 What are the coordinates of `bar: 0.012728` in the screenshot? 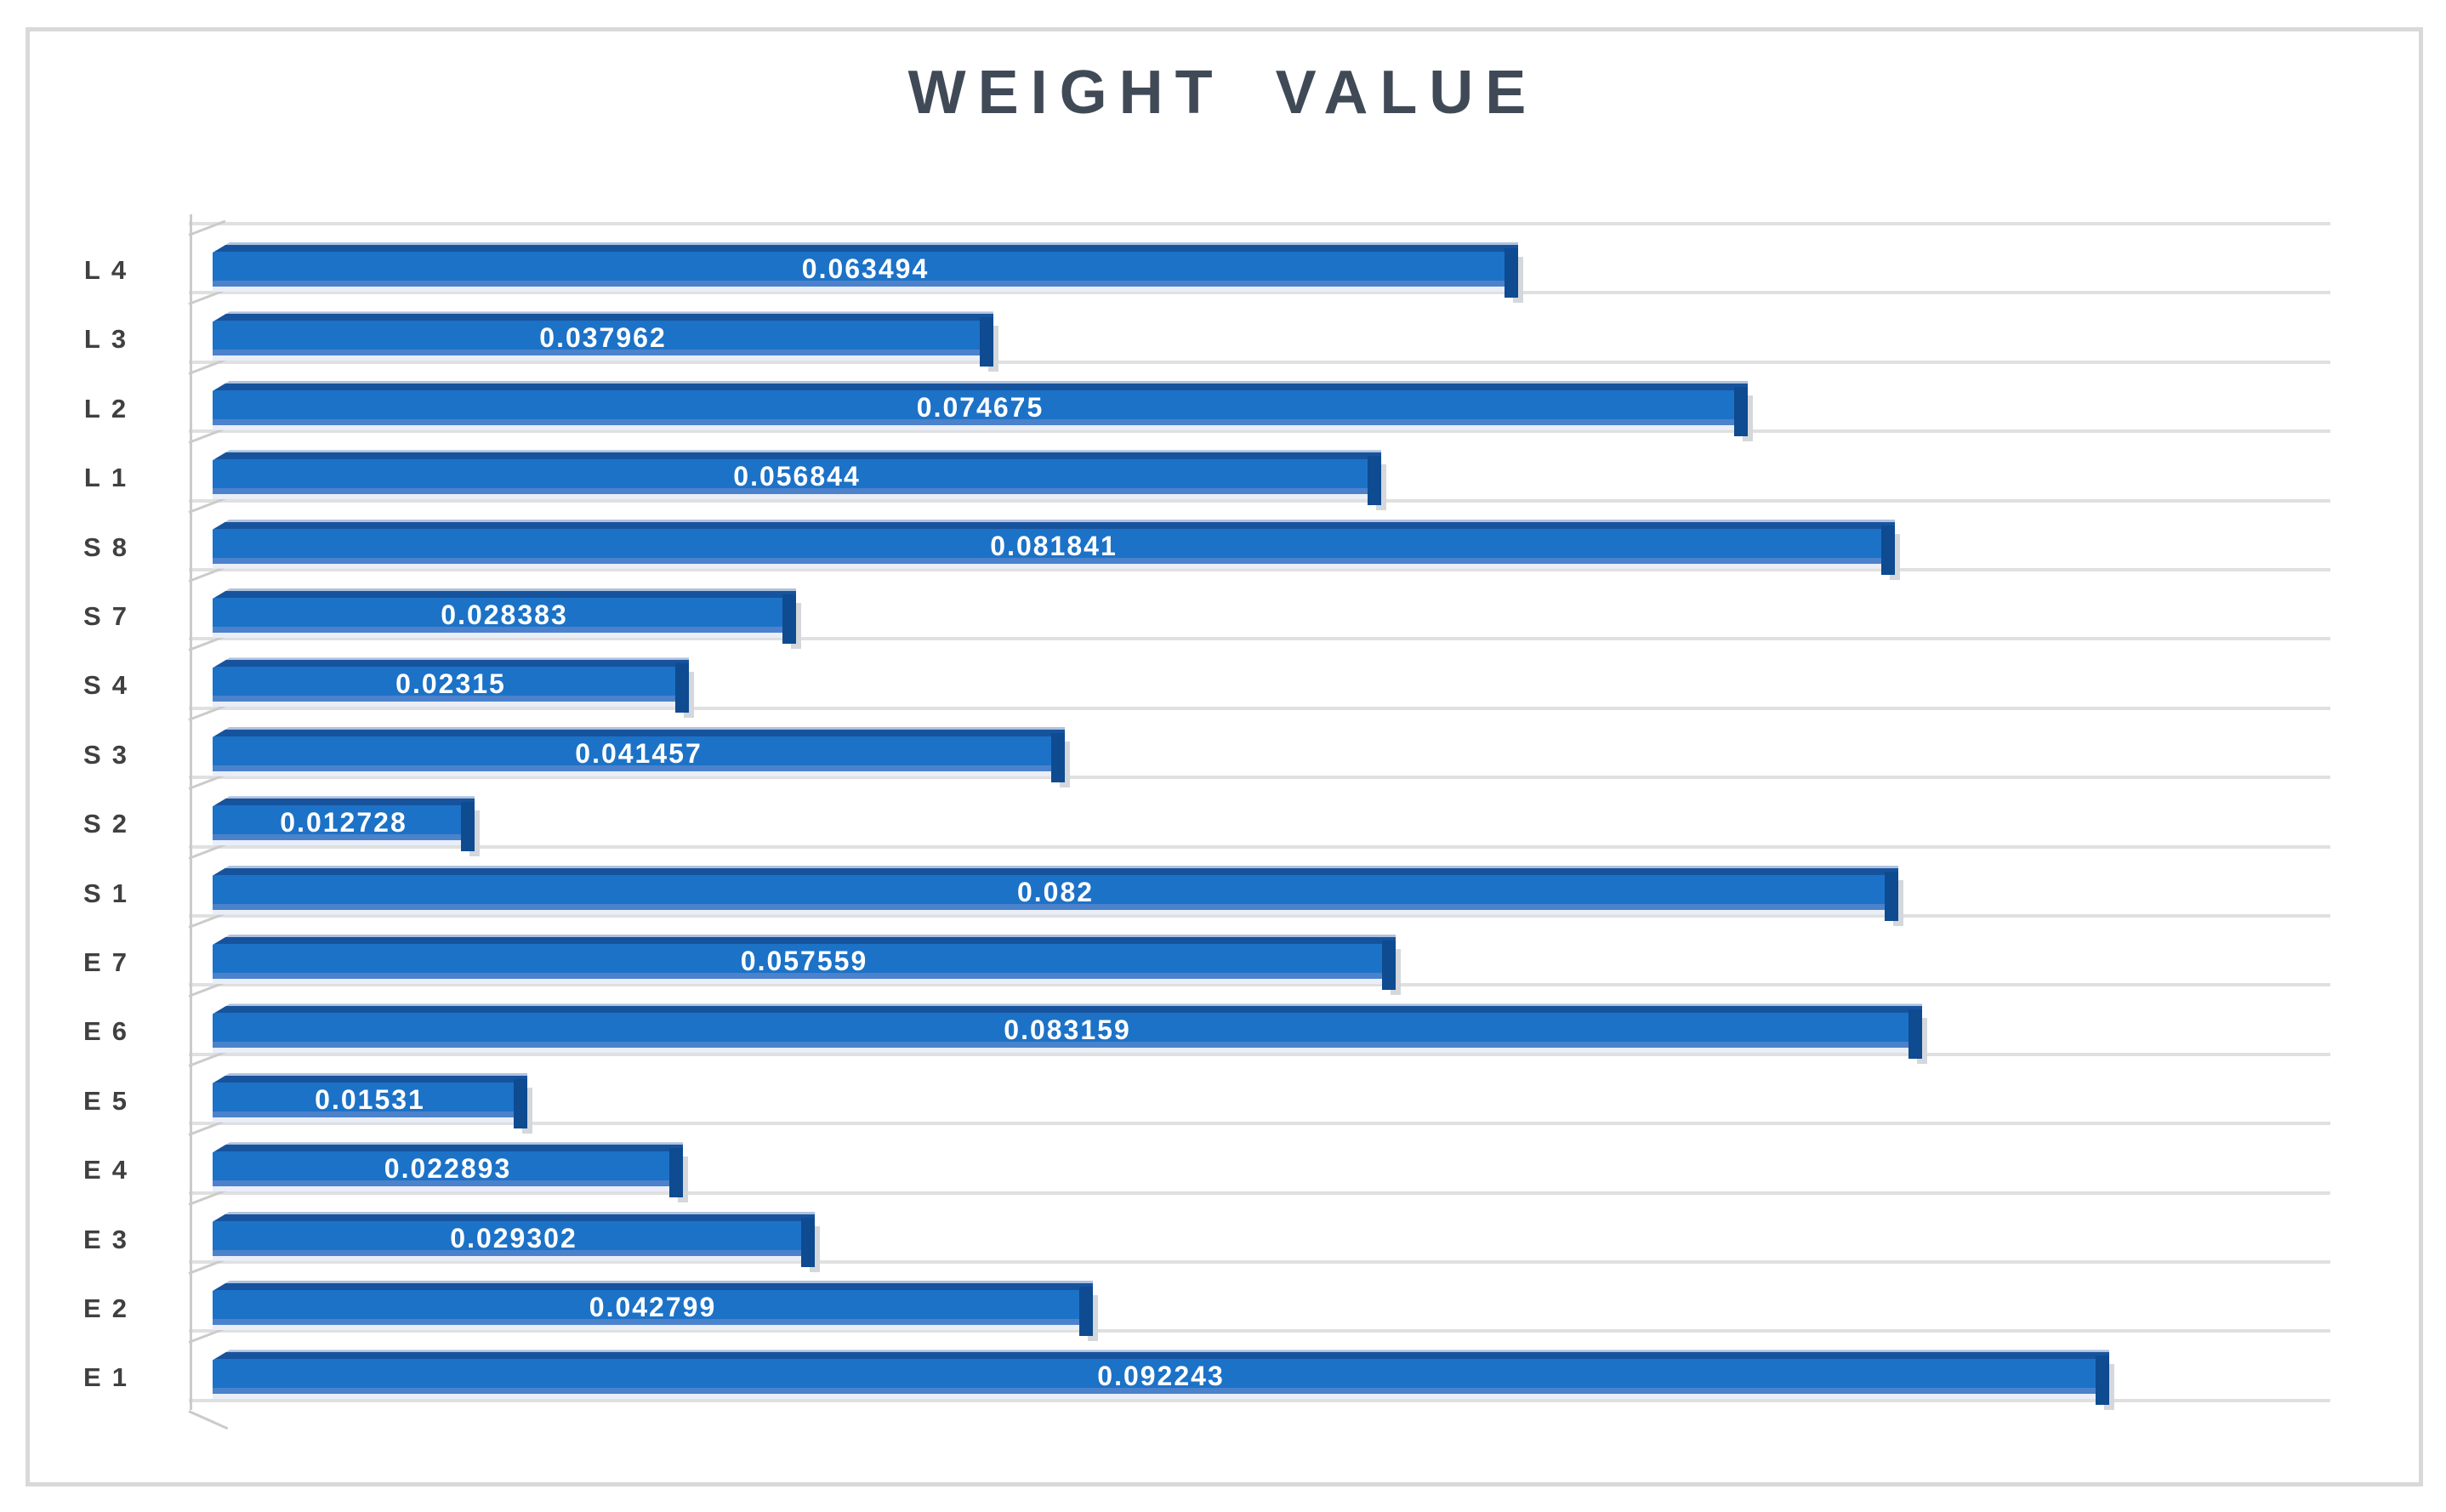 It's located at (344, 824).